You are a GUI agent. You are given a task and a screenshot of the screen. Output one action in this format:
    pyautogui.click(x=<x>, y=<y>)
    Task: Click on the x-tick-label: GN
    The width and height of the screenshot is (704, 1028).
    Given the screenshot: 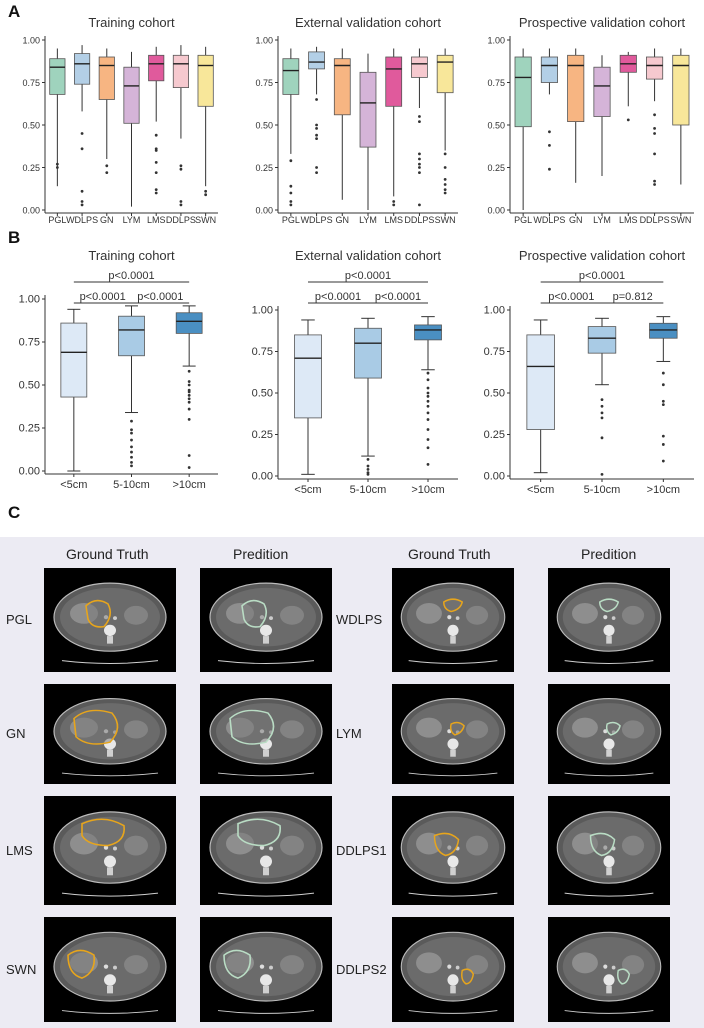 What is the action you would take?
    pyautogui.click(x=107, y=220)
    